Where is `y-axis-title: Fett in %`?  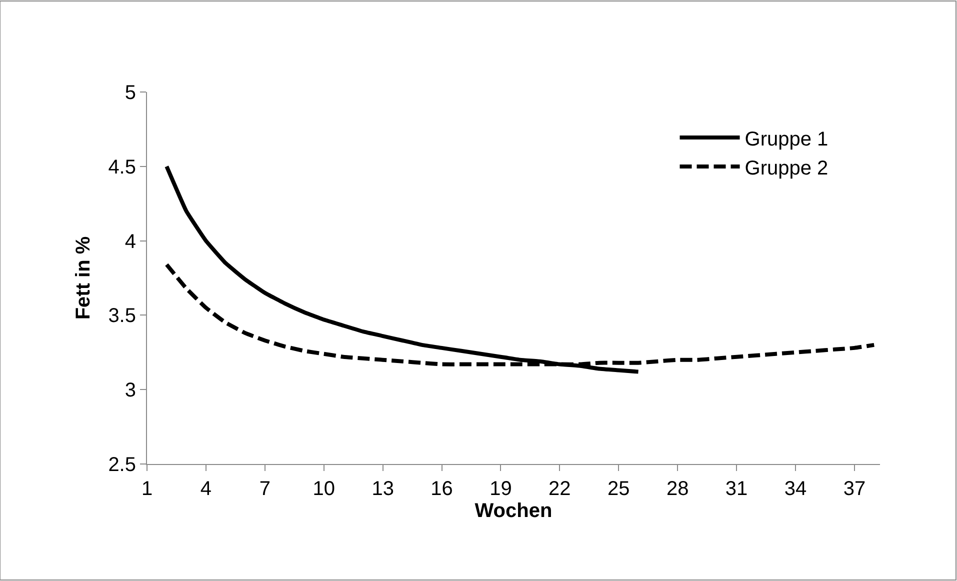
y-axis-title: Fett in % is located at coordinates (83, 278).